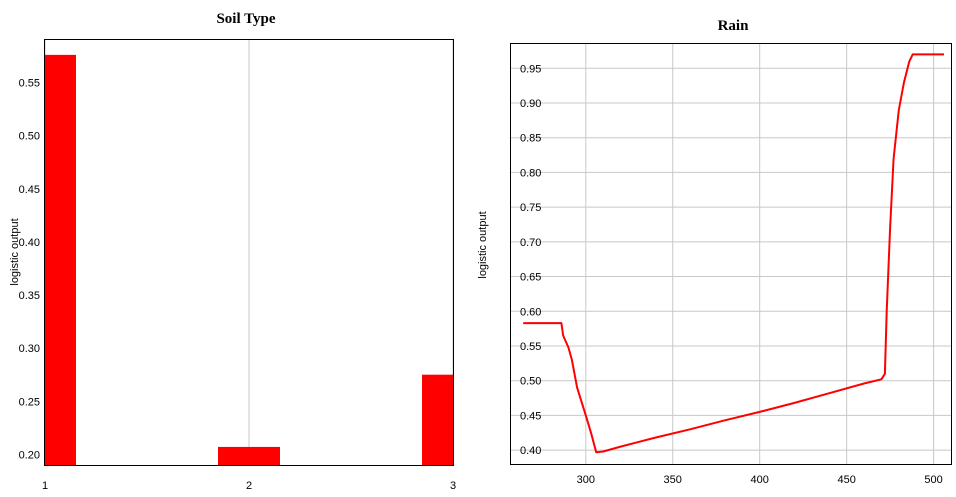  I want to click on y-tick-label: 0.75, so click(530, 208).